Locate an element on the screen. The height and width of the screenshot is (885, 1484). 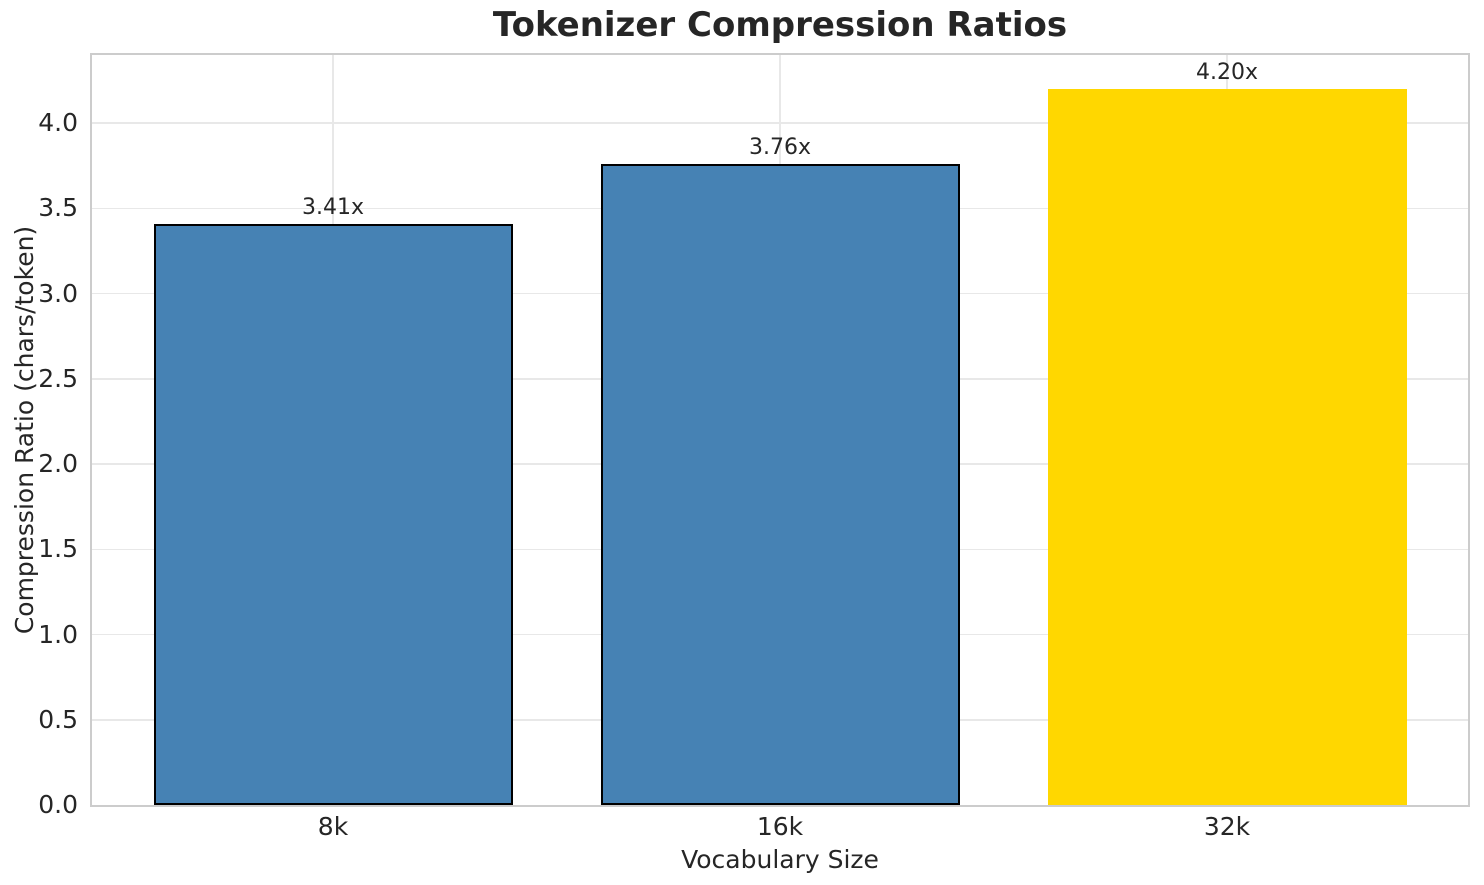
bar-value-label-16k: 3.76x is located at coordinates (779, 148).